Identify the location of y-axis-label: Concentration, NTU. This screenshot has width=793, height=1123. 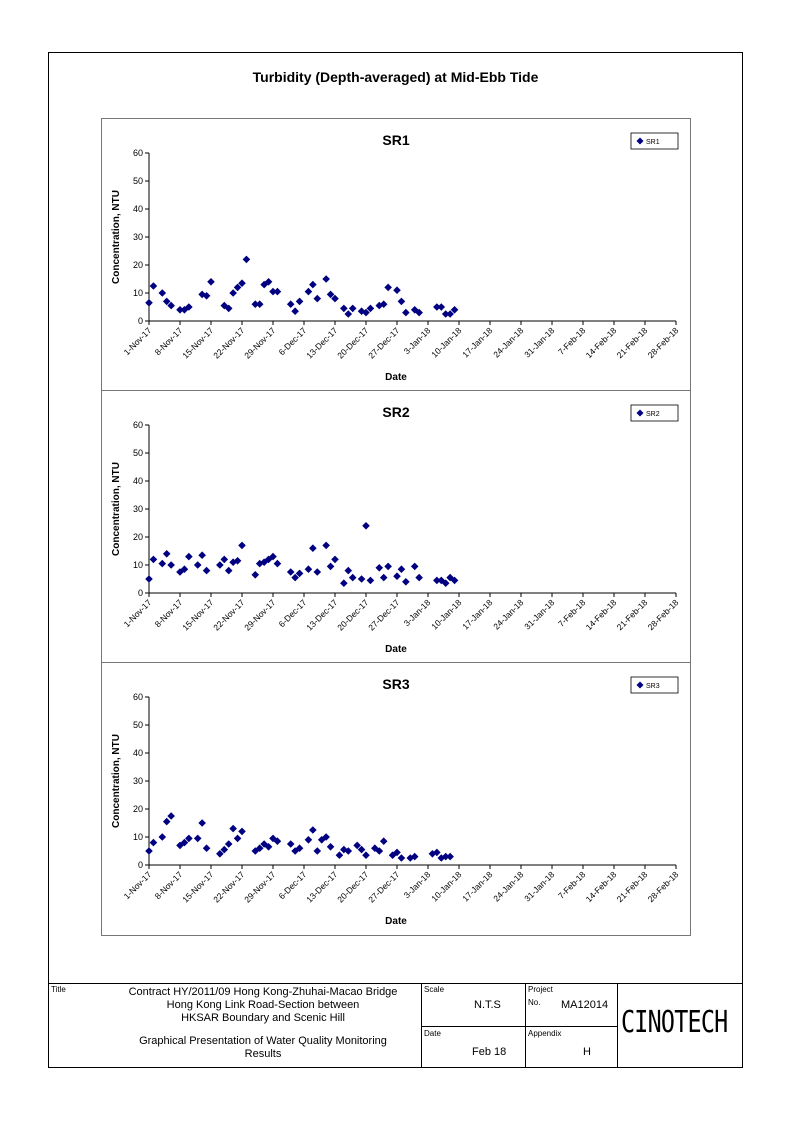
(116, 781).